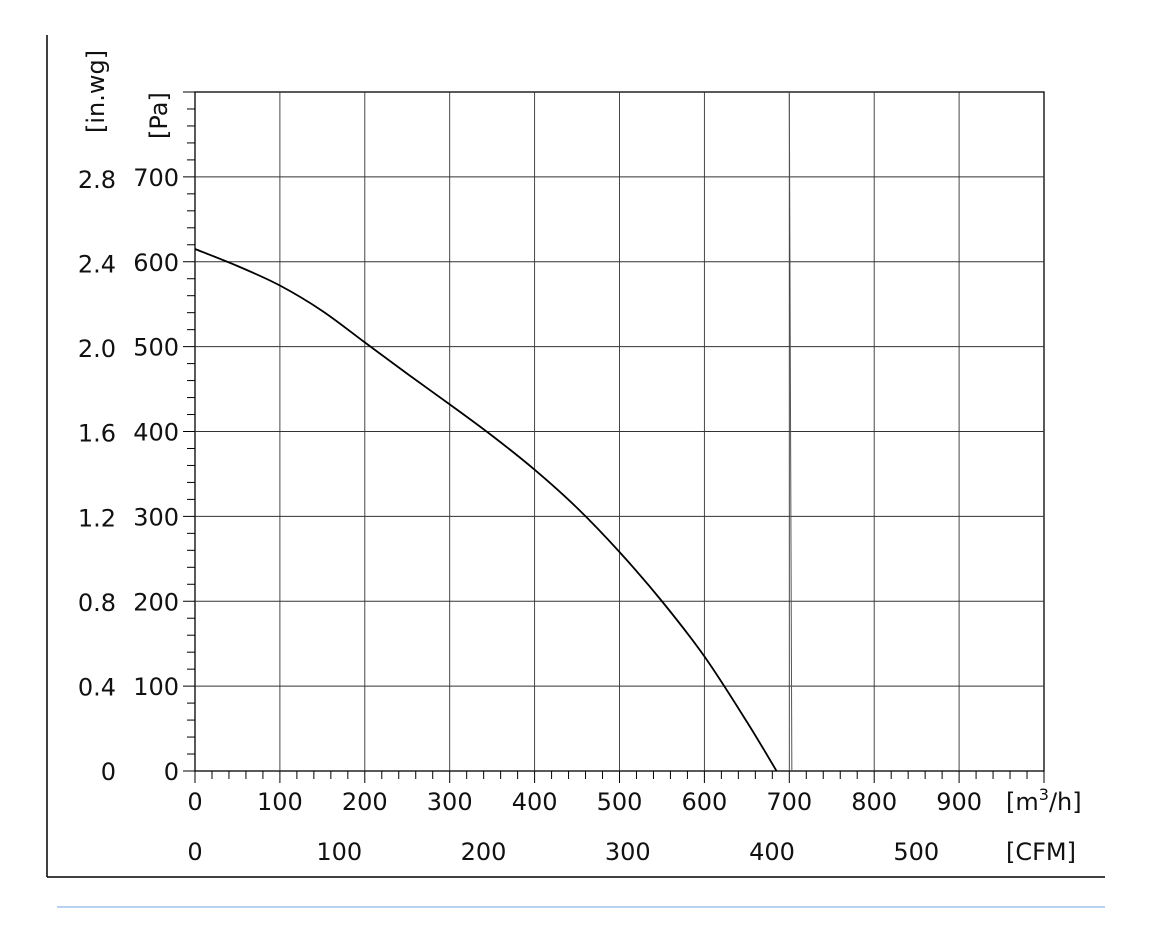 The image size is (1158, 940). I want to click on y-secondary-tick-label: 2.0, so click(97, 349).